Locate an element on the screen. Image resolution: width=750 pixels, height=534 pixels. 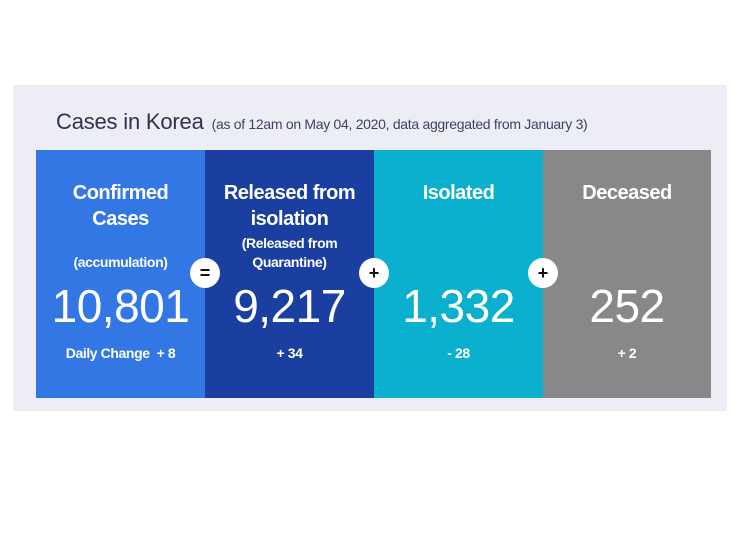
card-label: Isolated is located at coordinates (458, 193).